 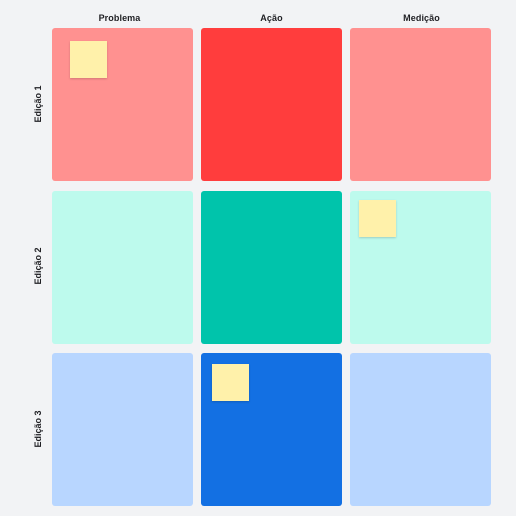 What do you see at coordinates (119, 18) in the screenshot?
I see `column-header-problema: Problema` at bounding box center [119, 18].